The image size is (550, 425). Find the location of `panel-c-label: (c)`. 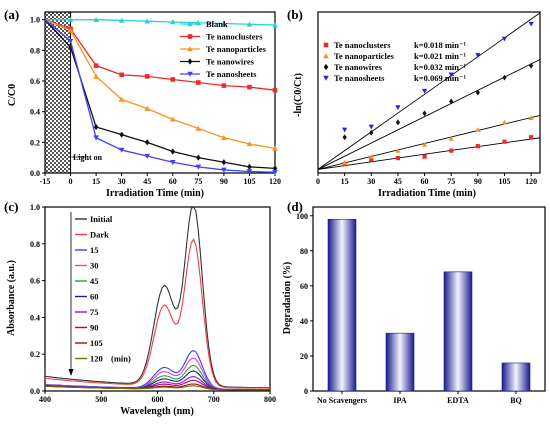

panel-c-label: (c) is located at coordinates (11, 206).